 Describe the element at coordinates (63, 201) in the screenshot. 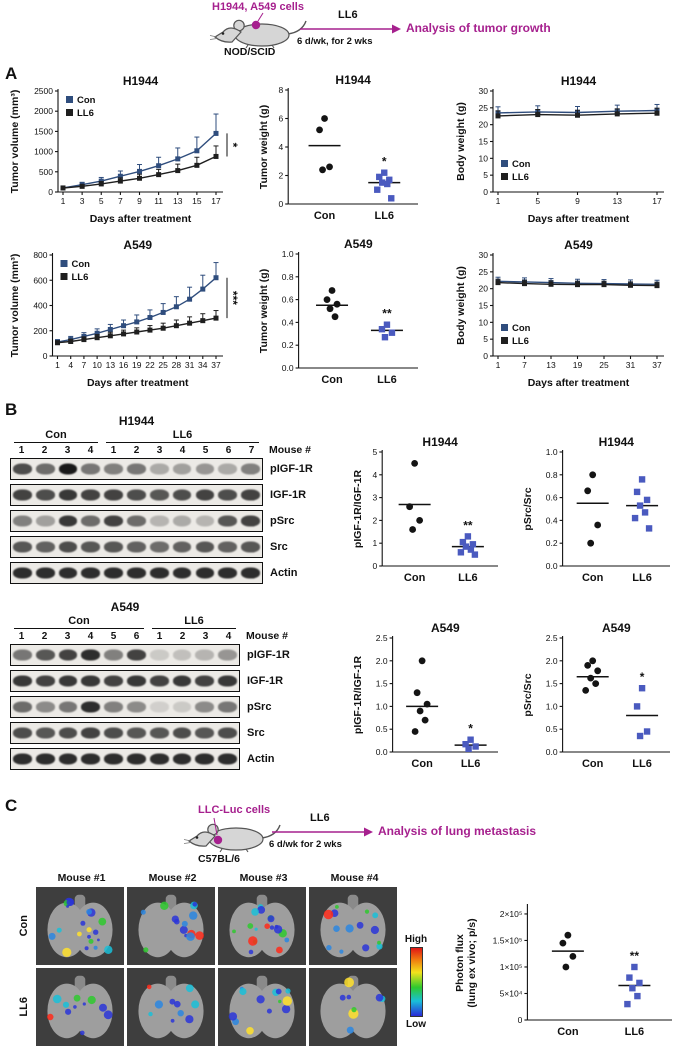

I see `svg-text: 1` at that location.